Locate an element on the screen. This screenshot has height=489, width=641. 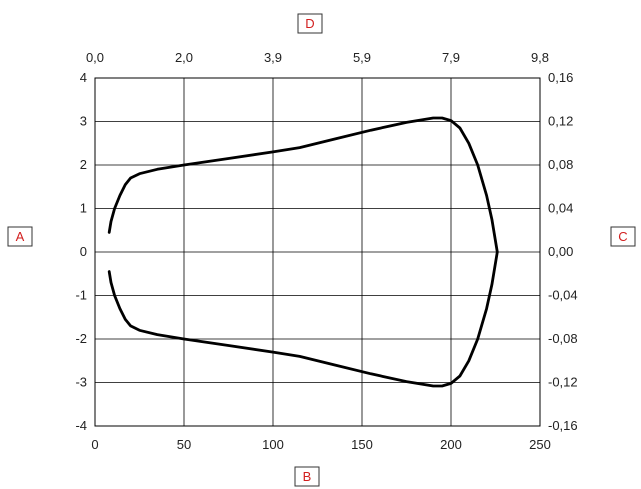
axis-label-right-box: C is located at coordinates (623, 236).